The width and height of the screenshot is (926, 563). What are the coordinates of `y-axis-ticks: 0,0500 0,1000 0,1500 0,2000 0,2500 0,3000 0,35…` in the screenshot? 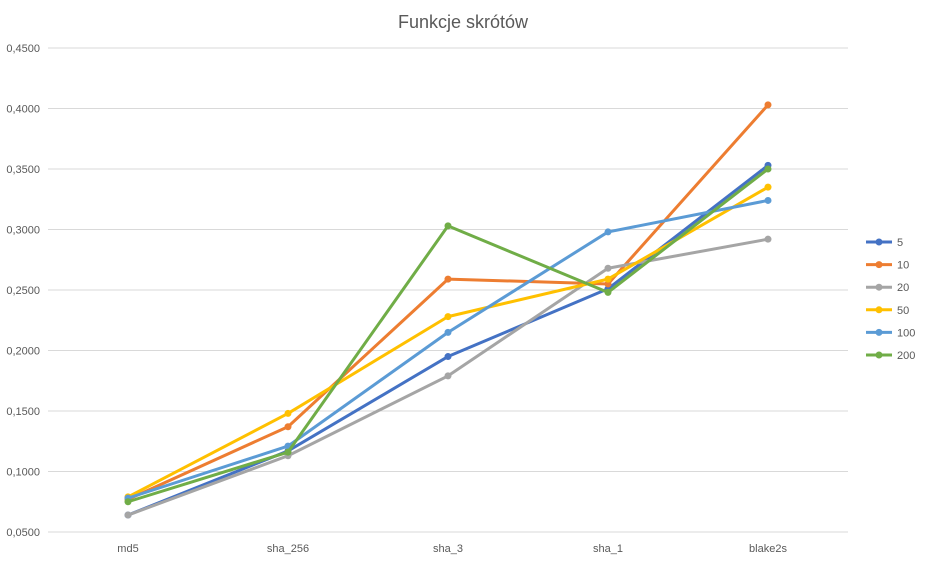 It's located at (23, 291).